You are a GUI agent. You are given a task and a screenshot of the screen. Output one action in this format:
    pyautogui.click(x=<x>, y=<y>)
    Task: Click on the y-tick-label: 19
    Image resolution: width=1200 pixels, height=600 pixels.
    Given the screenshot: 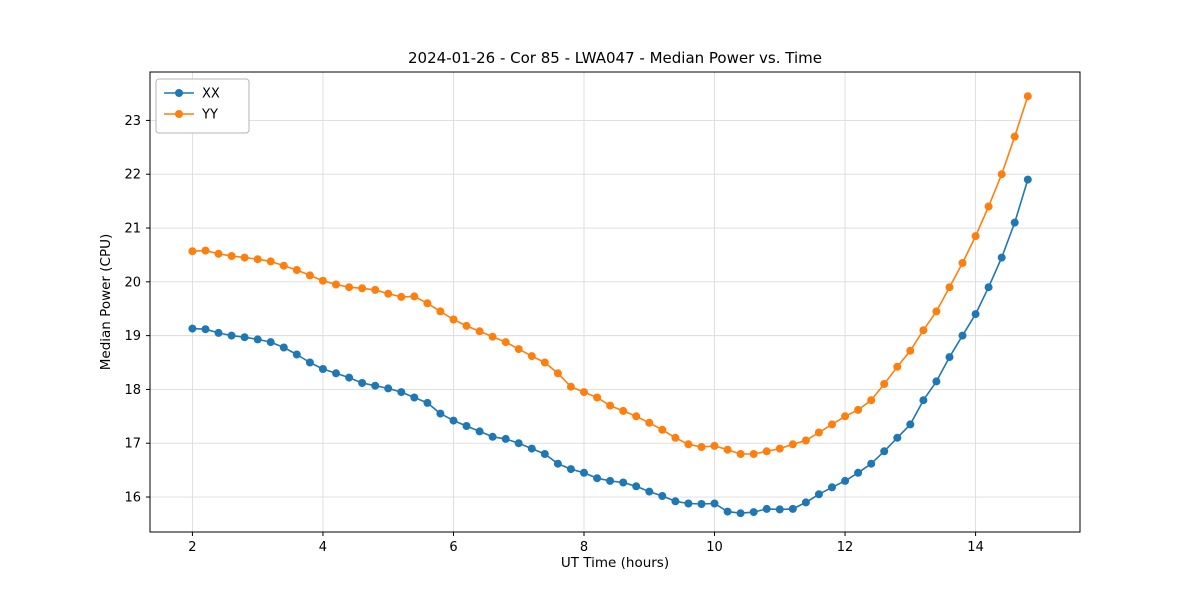 What is the action you would take?
    pyautogui.click(x=132, y=336)
    